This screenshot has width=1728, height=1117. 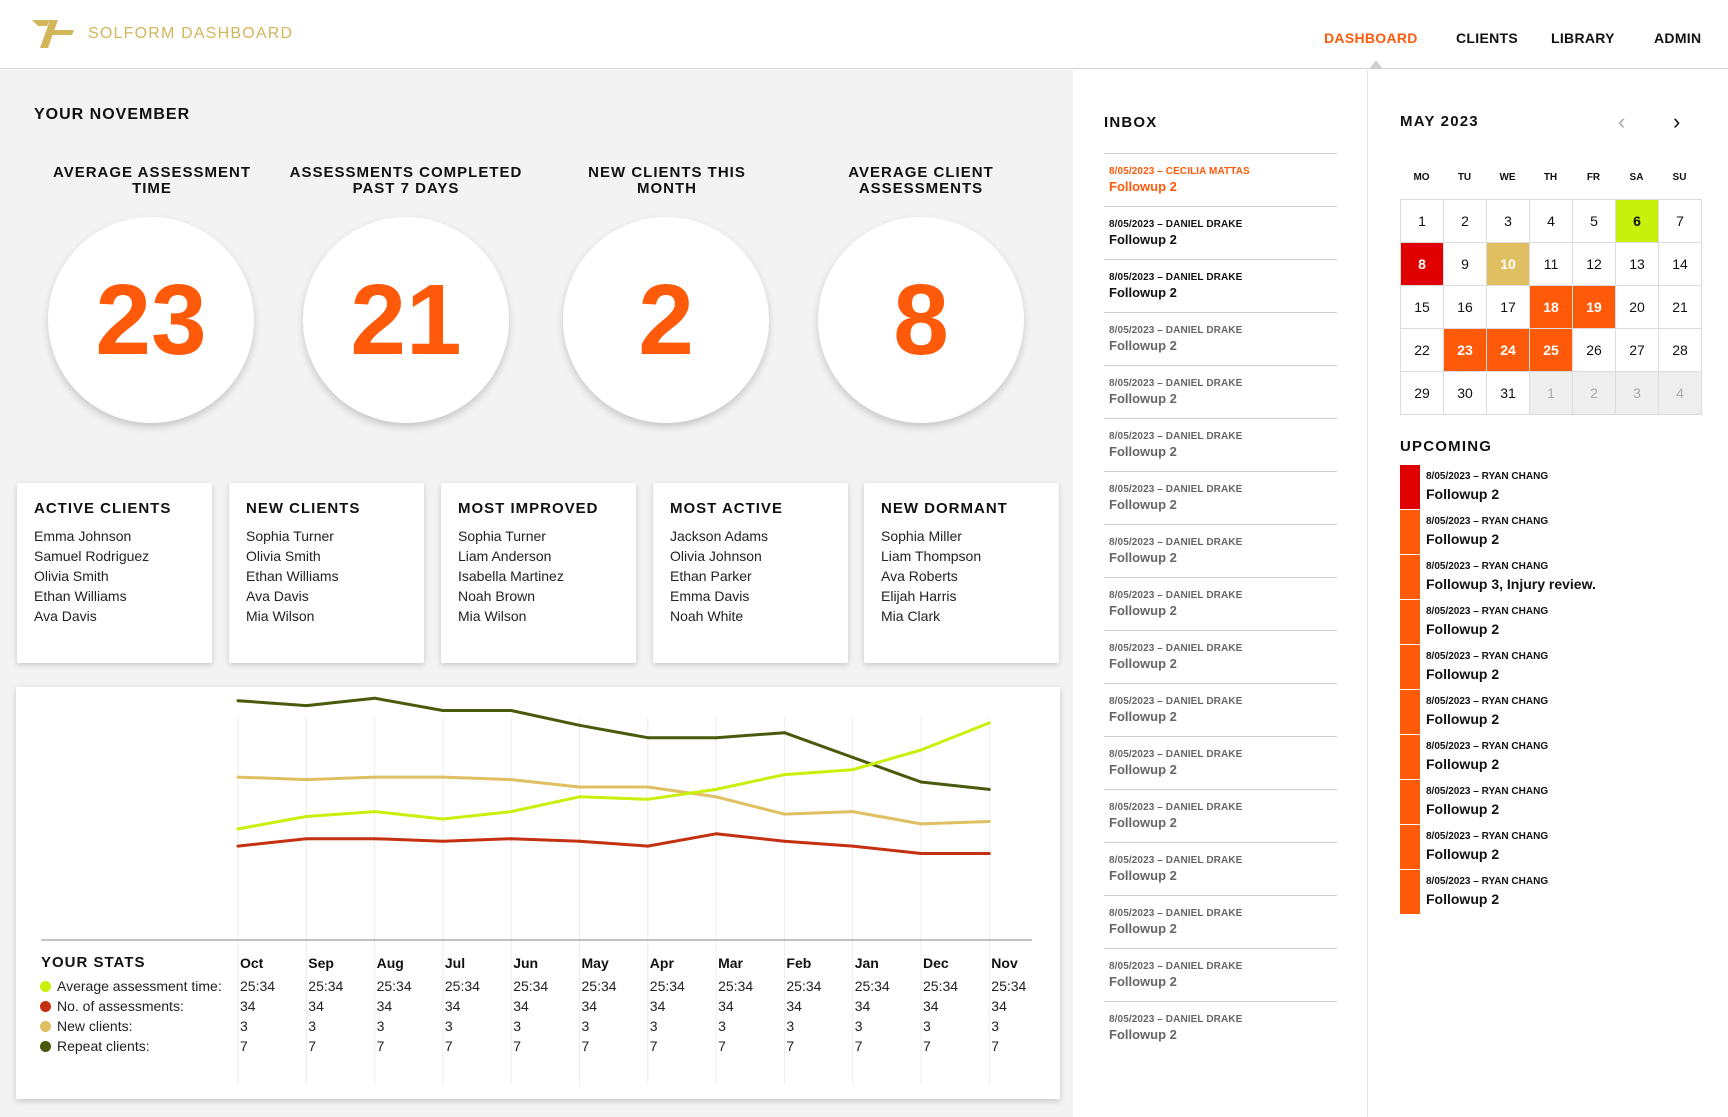 What do you see at coordinates (1551, 307) in the screenshot?
I see `calendar-day: 18` at bounding box center [1551, 307].